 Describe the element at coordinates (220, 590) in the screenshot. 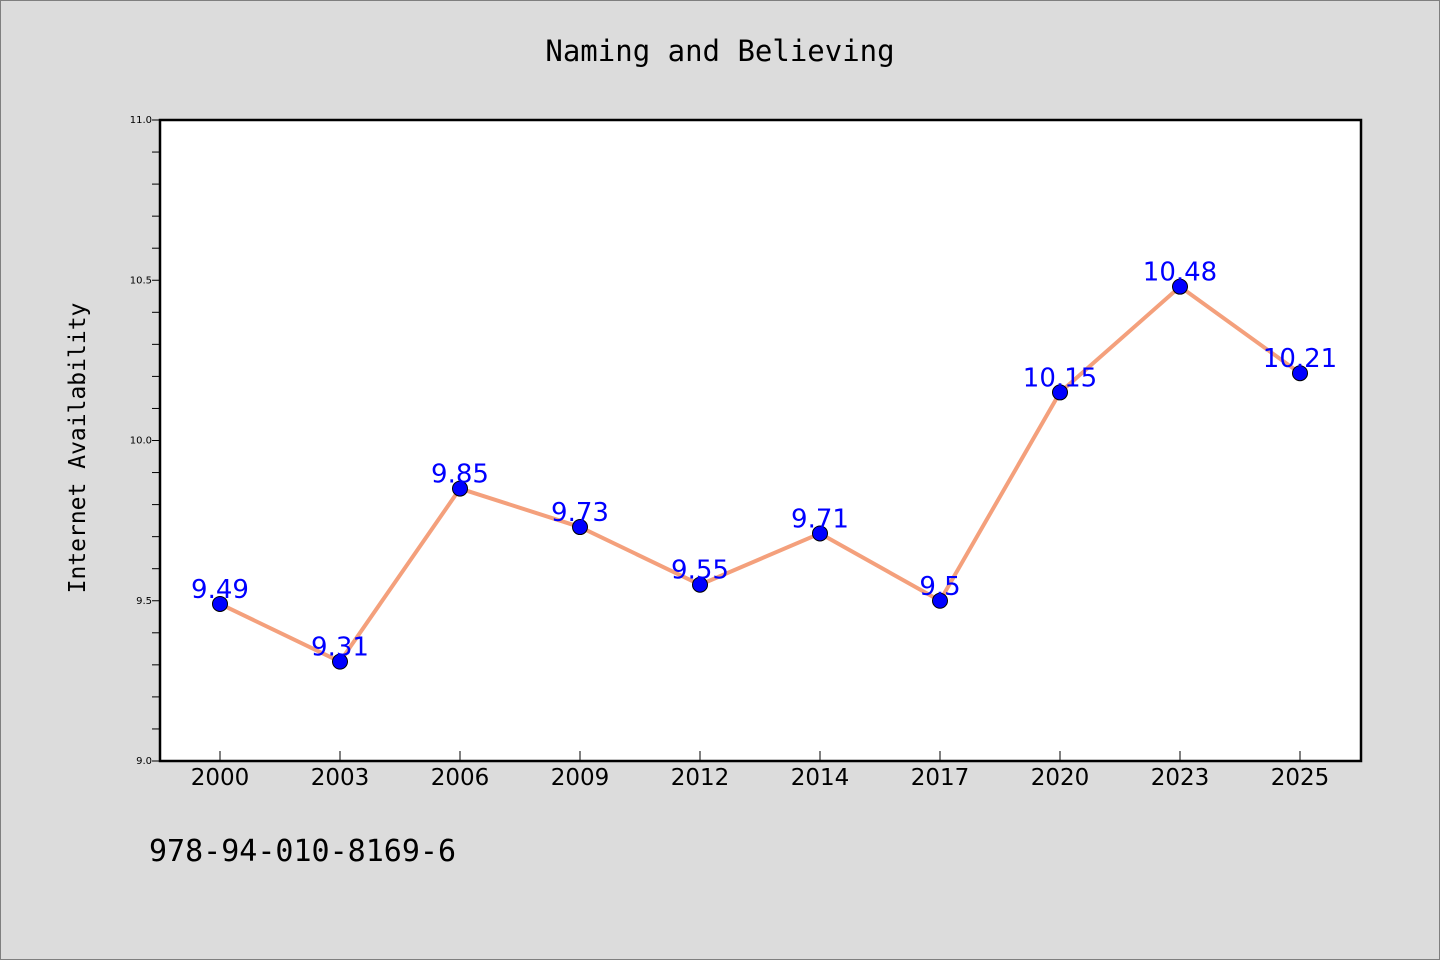

I see `data-label: 9.49` at that location.